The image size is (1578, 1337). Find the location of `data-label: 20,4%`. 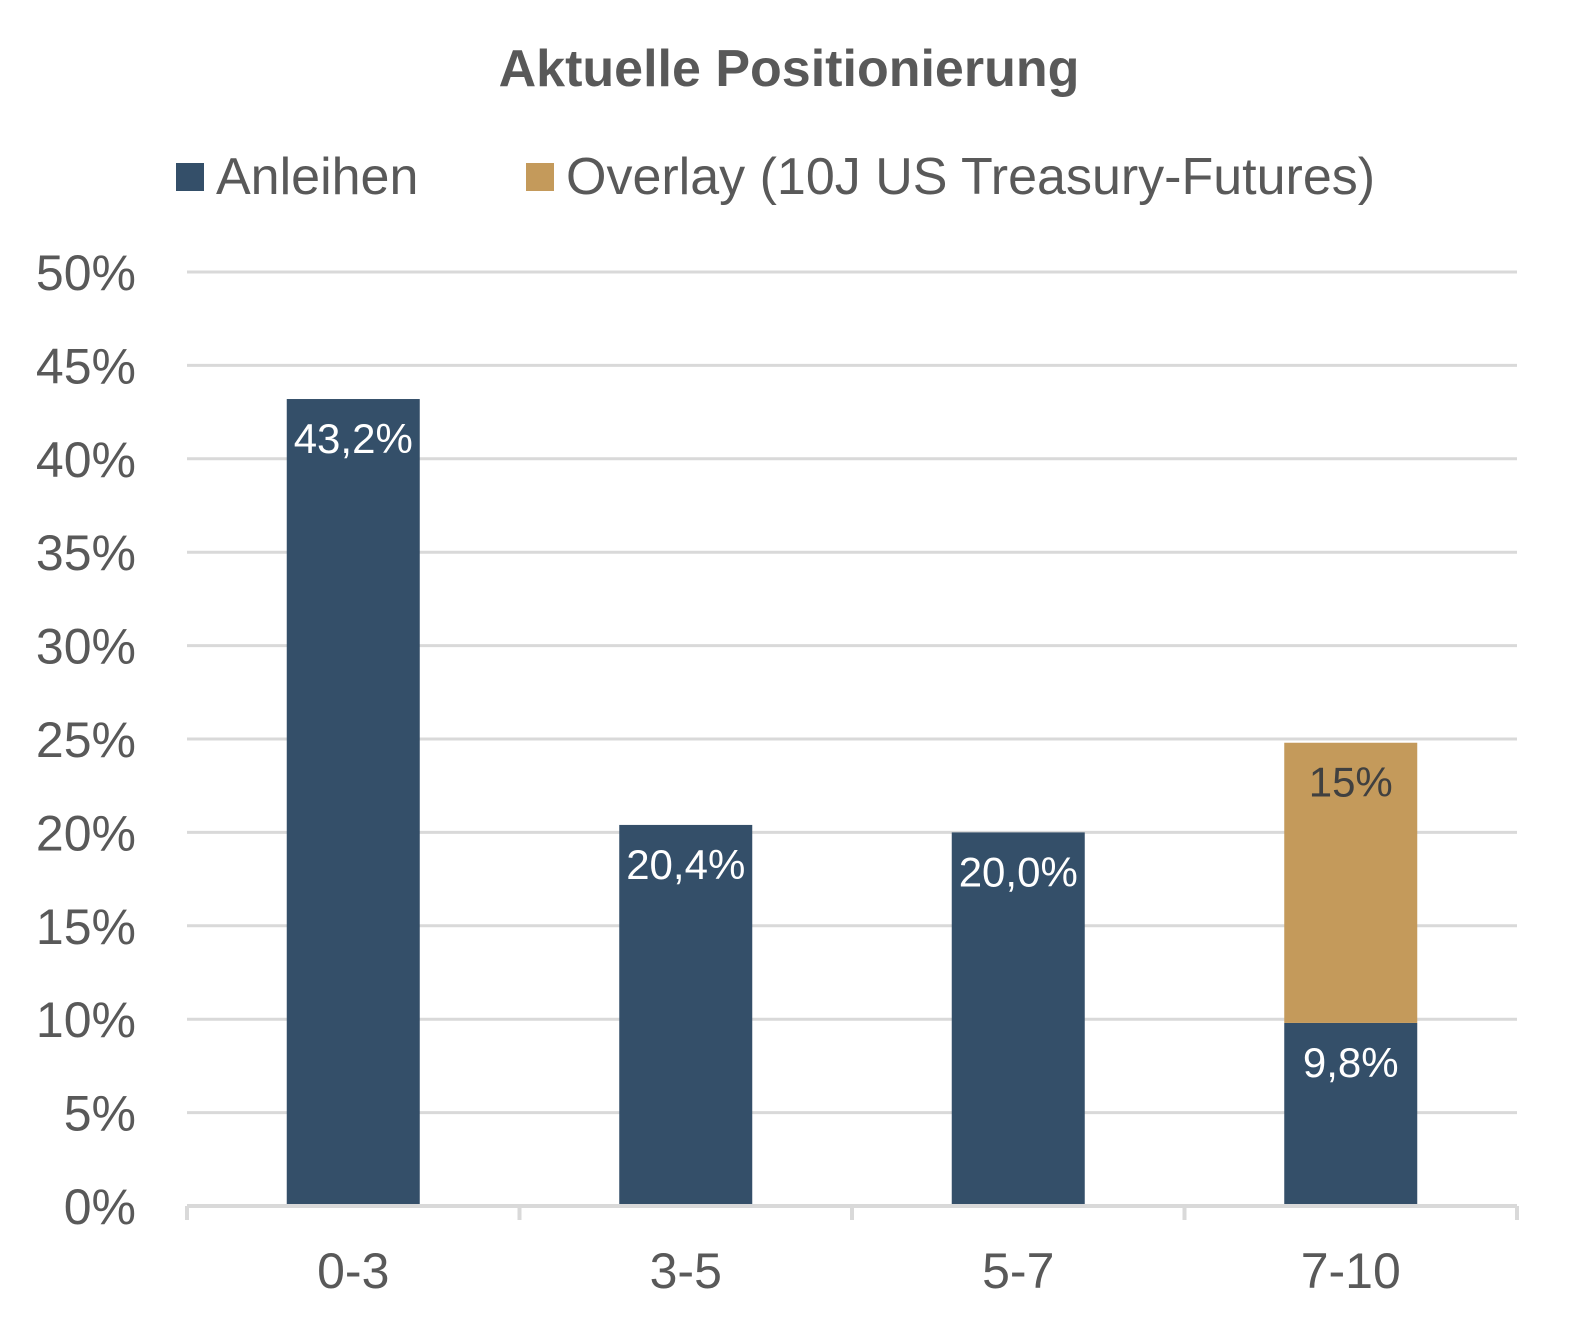

data-label: 20,4% is located at coordinates (685, 864).